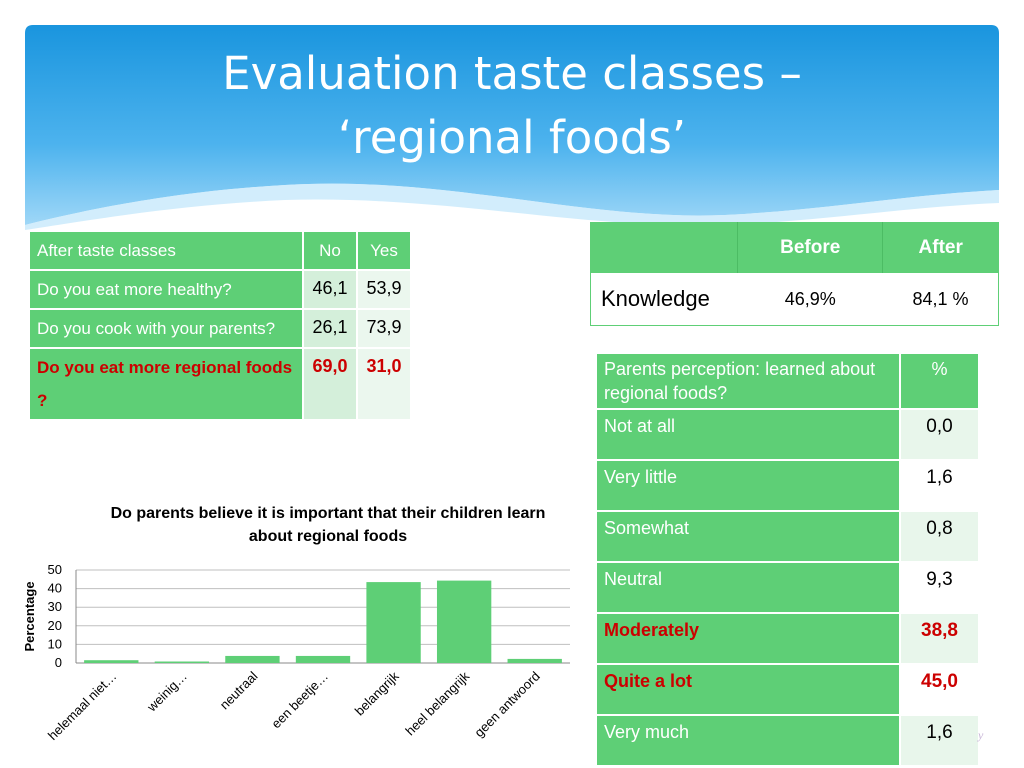 The width and height of the screenshot is (1024, 768). What do you see at coordinates (810, 299) in the screenshot?
I see `before-value-cell: 46,9%` at bounding box center [810, 299].